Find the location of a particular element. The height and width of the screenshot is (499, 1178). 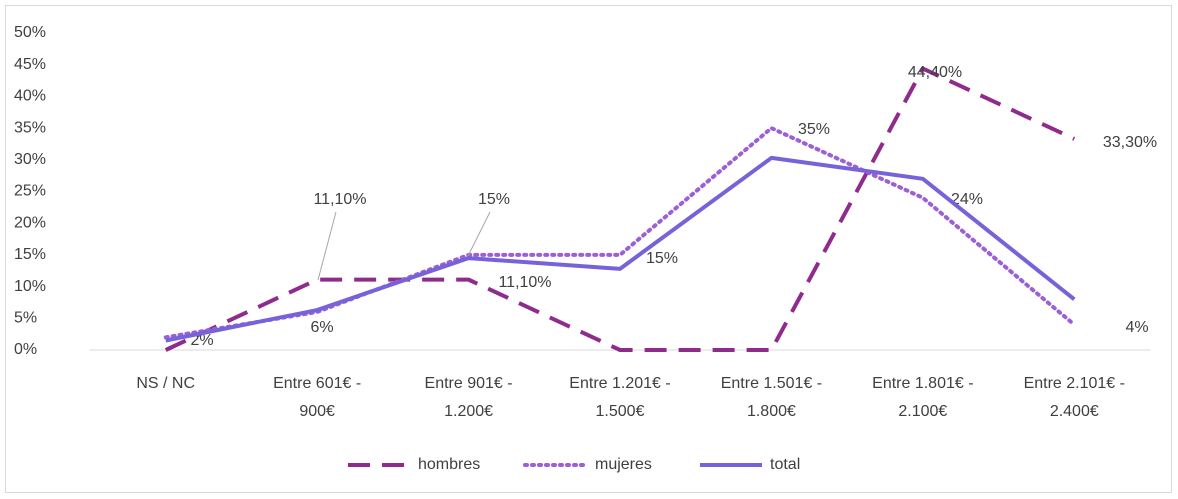

y-tick-label: 50% is located at coordinates (30, 32).